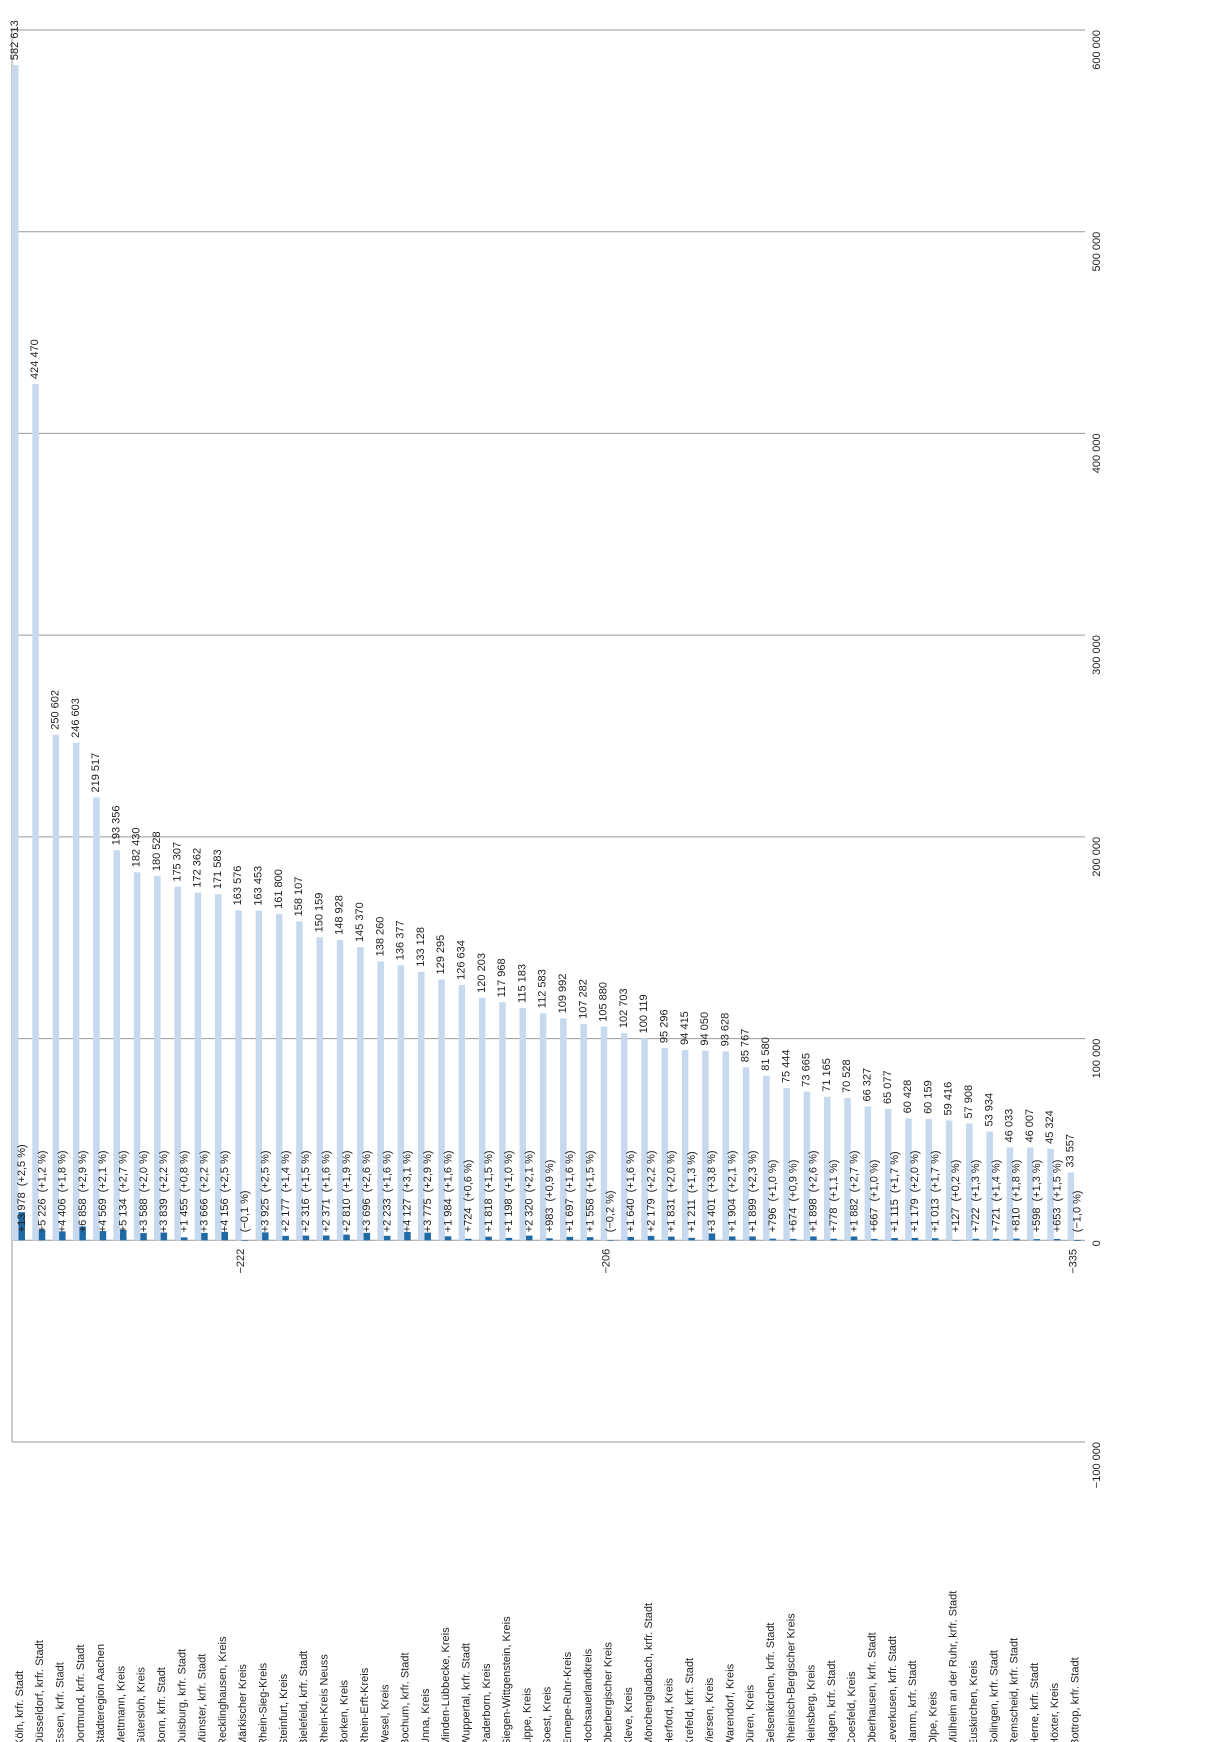 Image resolution: width=1228 pixels, height=1742 pixels. Describe the element at coordinates (771, 1682) in the screenshot. I see `x-tick-label: Gelsenkirchen, krfr. Stadt` at that location.